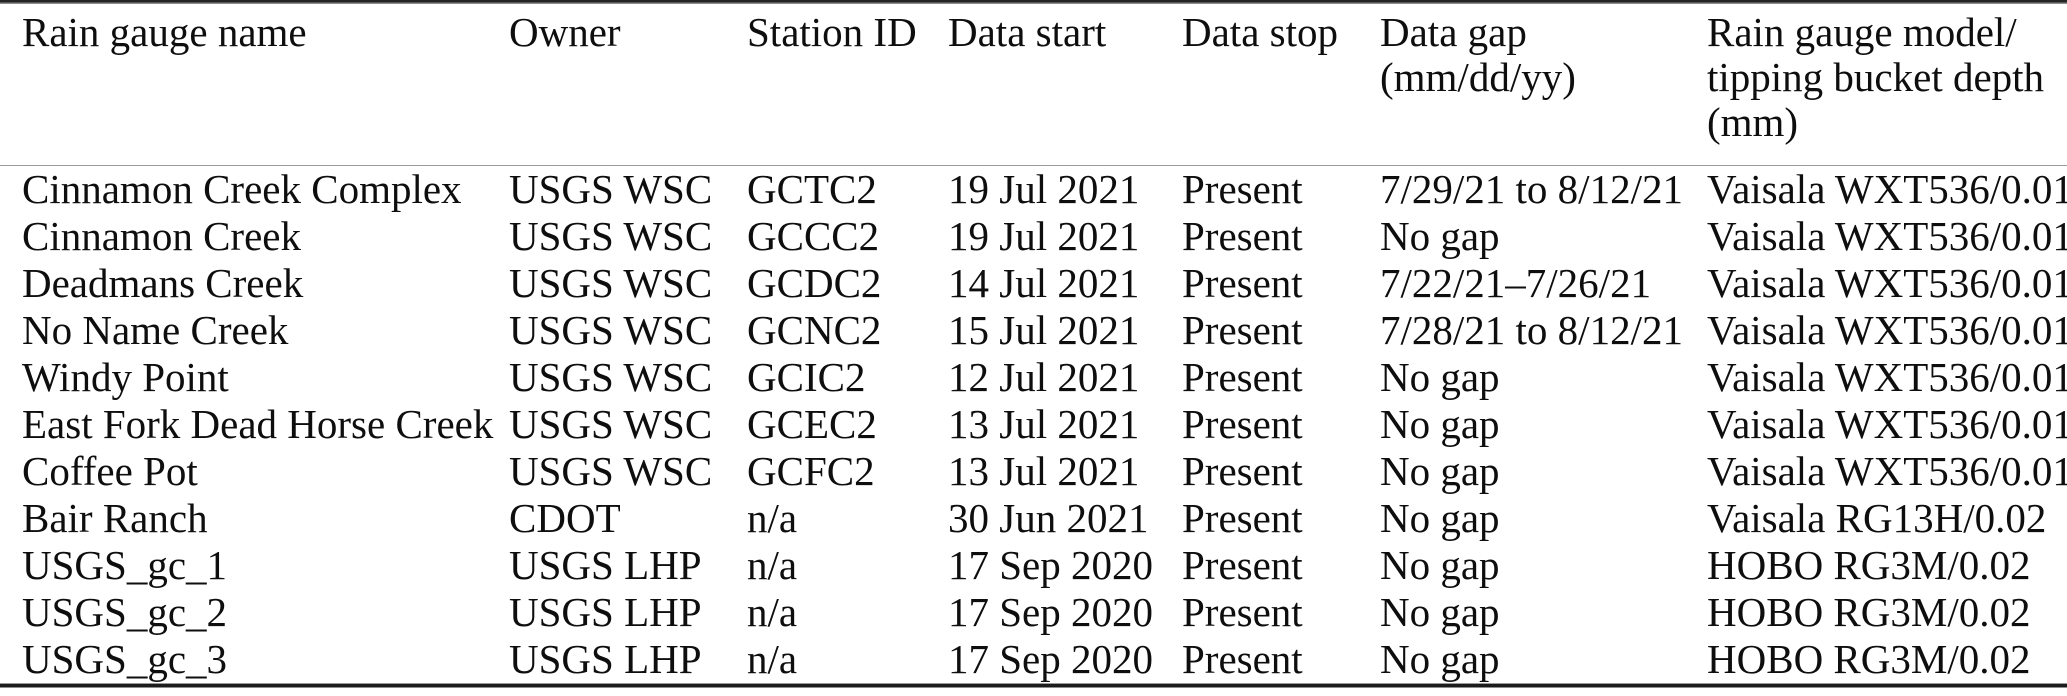  What do you see at coordinates (1048, 518) in the screenshot?
I see `cell-data-start: 30 Jun 2021` at bounding box center [1048, 518].